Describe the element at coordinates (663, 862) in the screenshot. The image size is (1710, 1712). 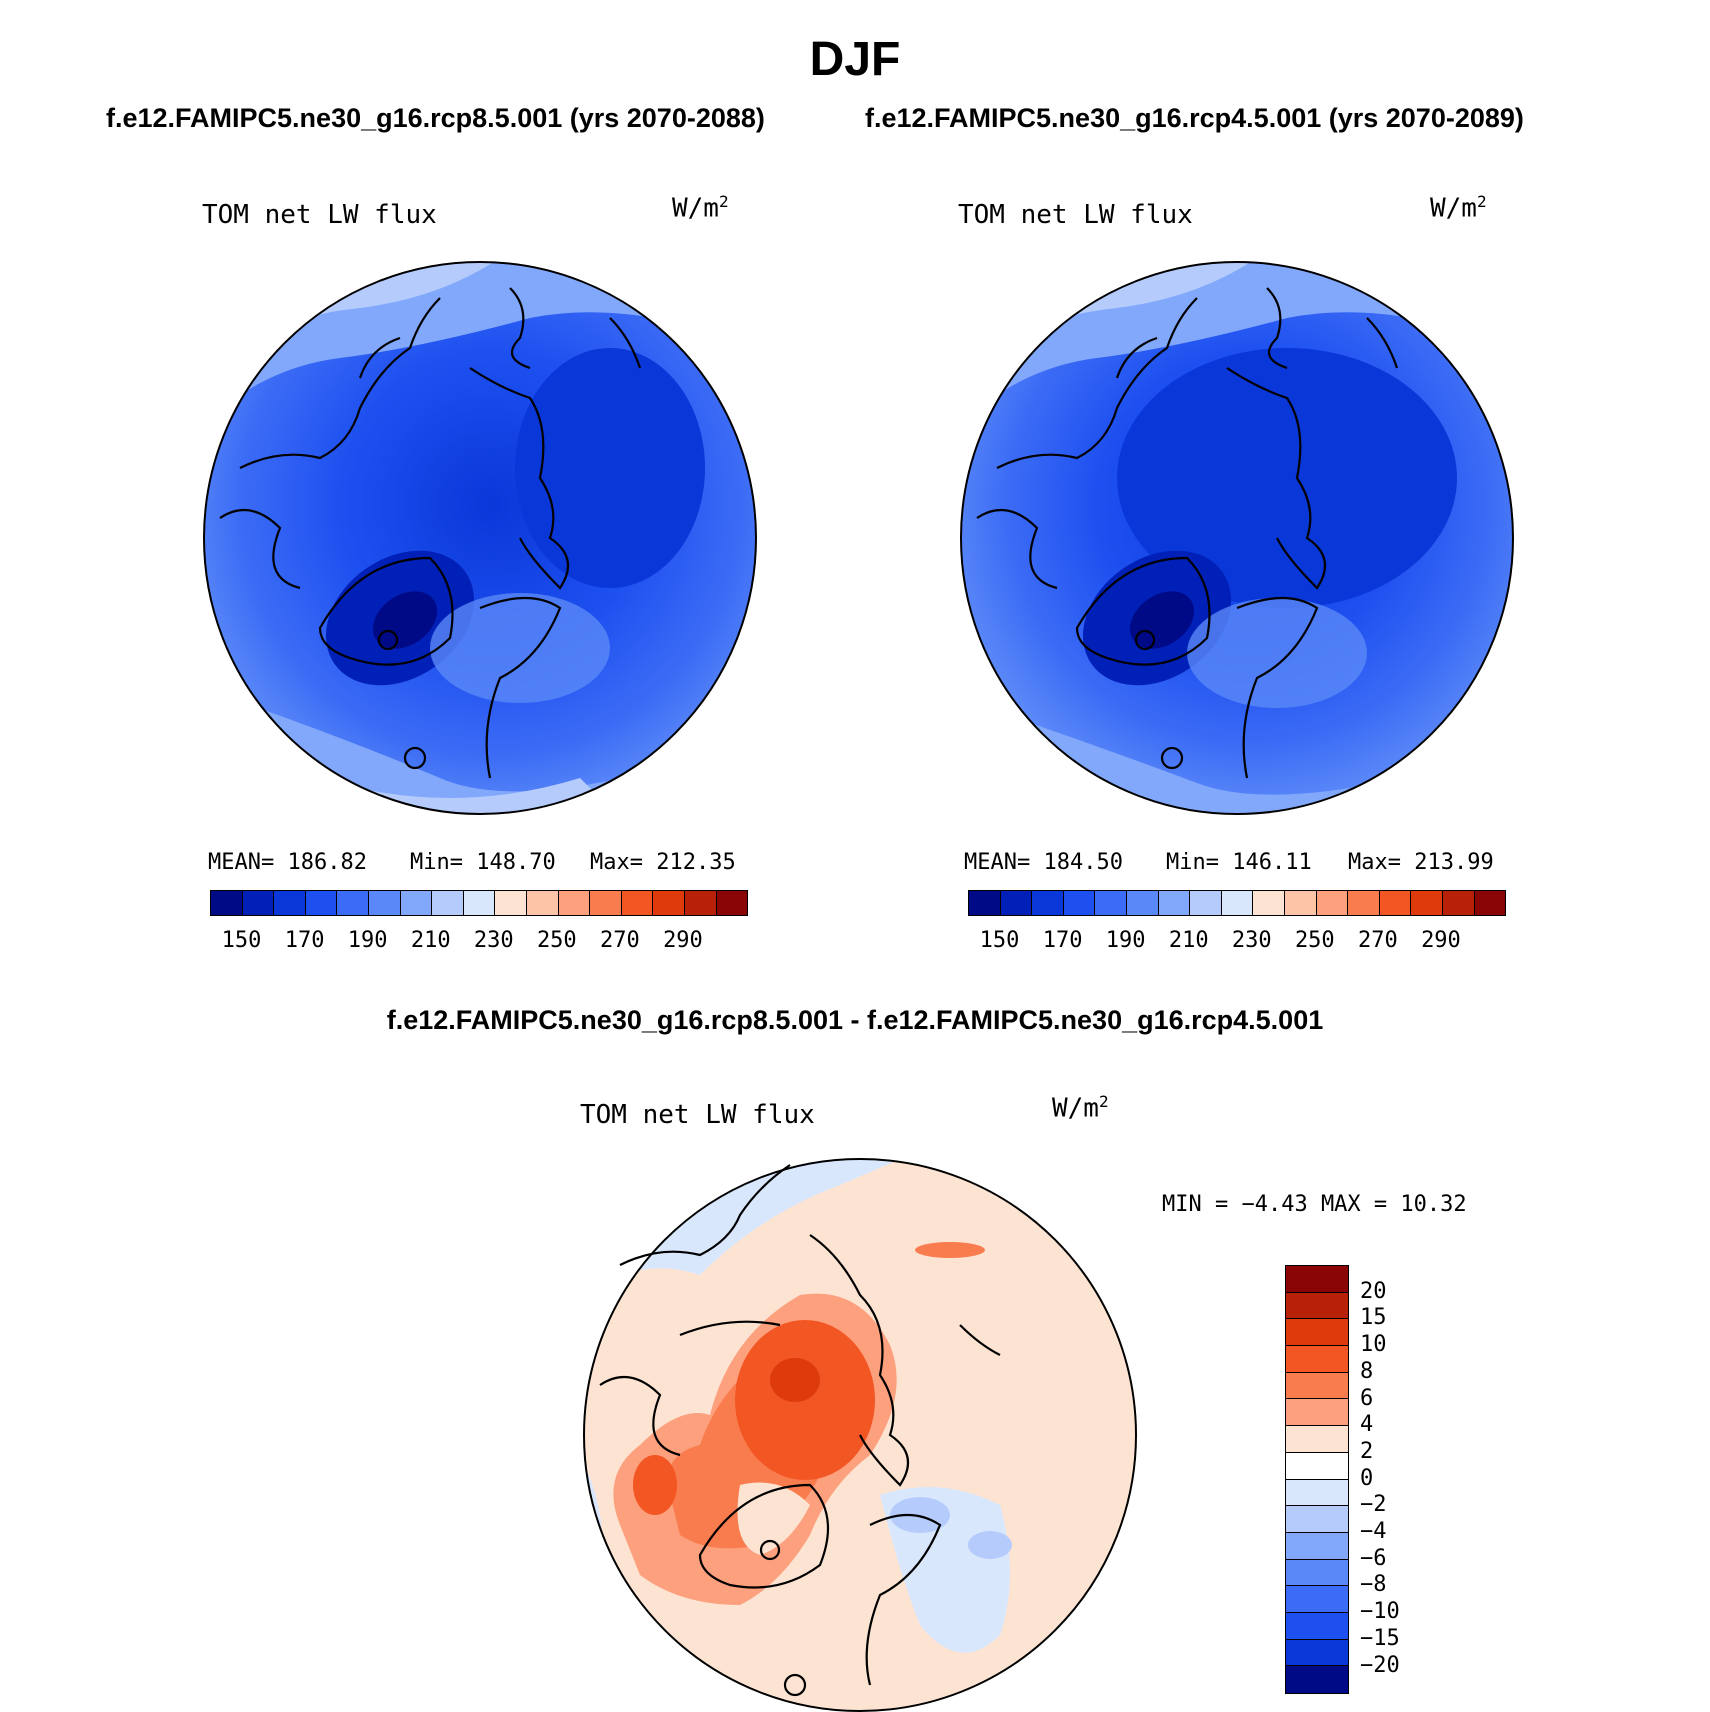
I see `panel1-max: Max= 212.35` at that location.